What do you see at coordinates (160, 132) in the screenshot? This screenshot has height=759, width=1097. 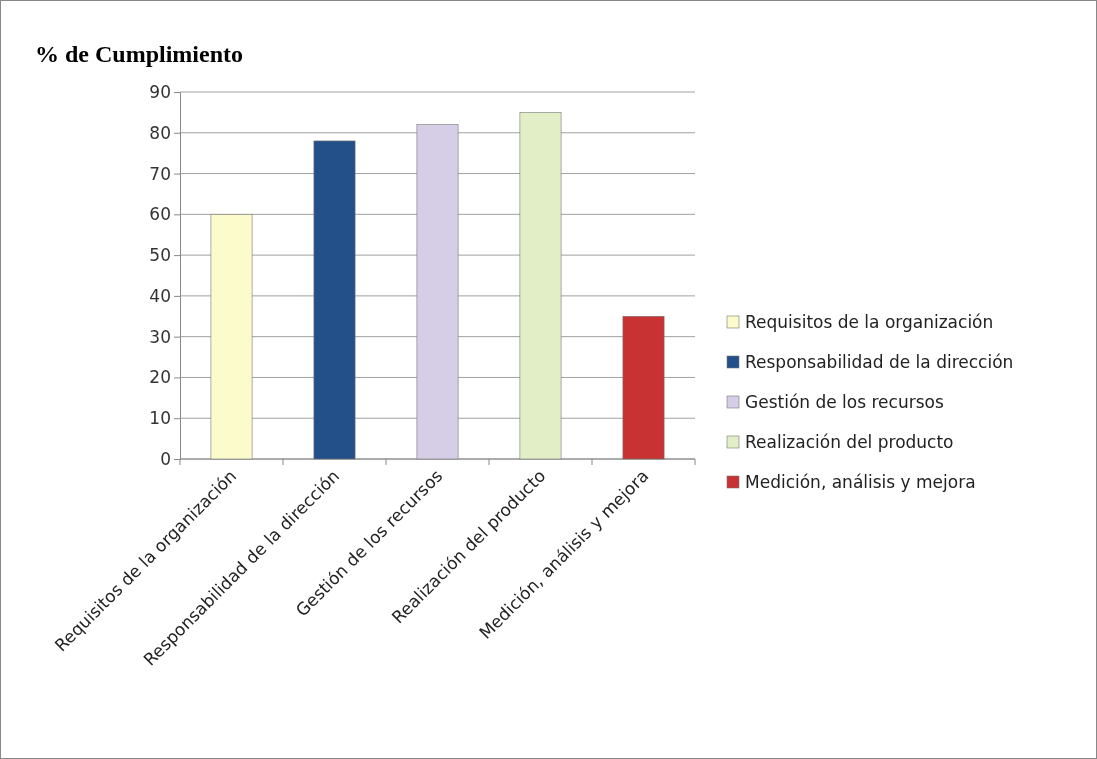 I see `y-tick-label: 80` at bounding box center [160, 132].